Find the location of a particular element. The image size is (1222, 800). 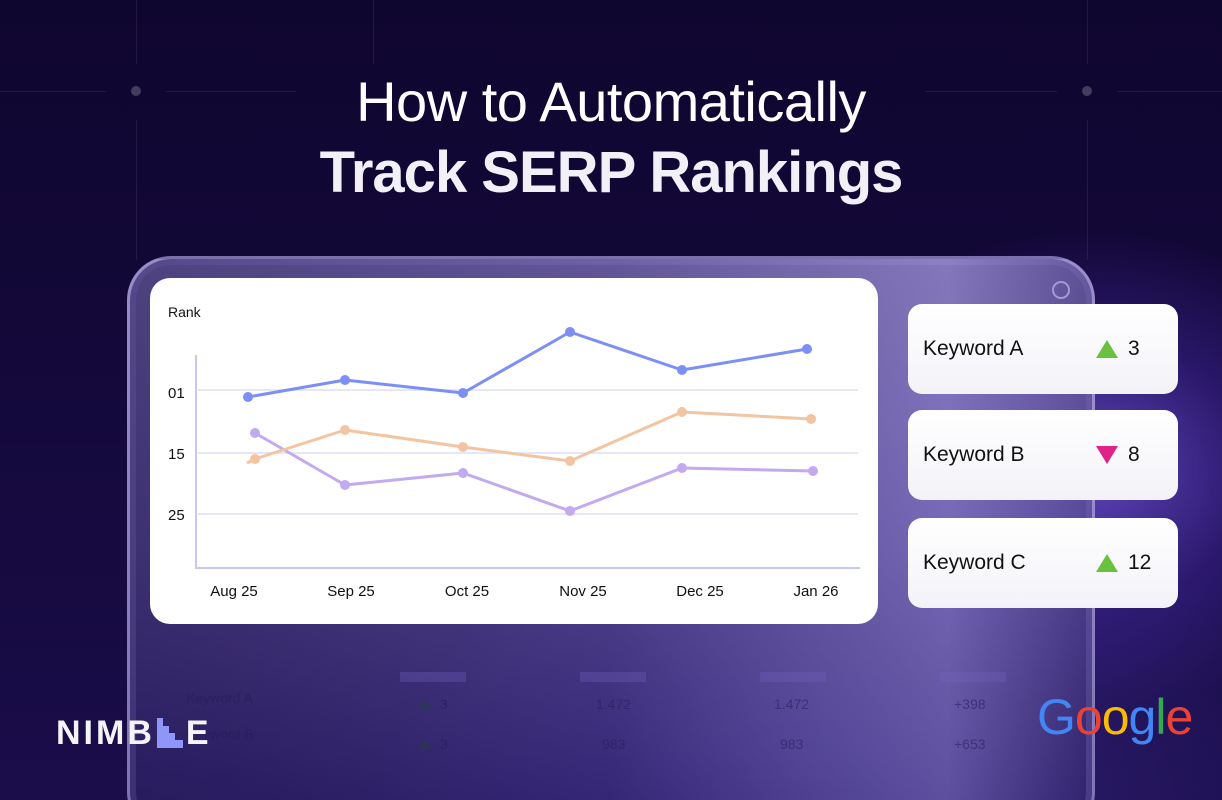

rank-change: 3 is located at coordinates (1134, 348).